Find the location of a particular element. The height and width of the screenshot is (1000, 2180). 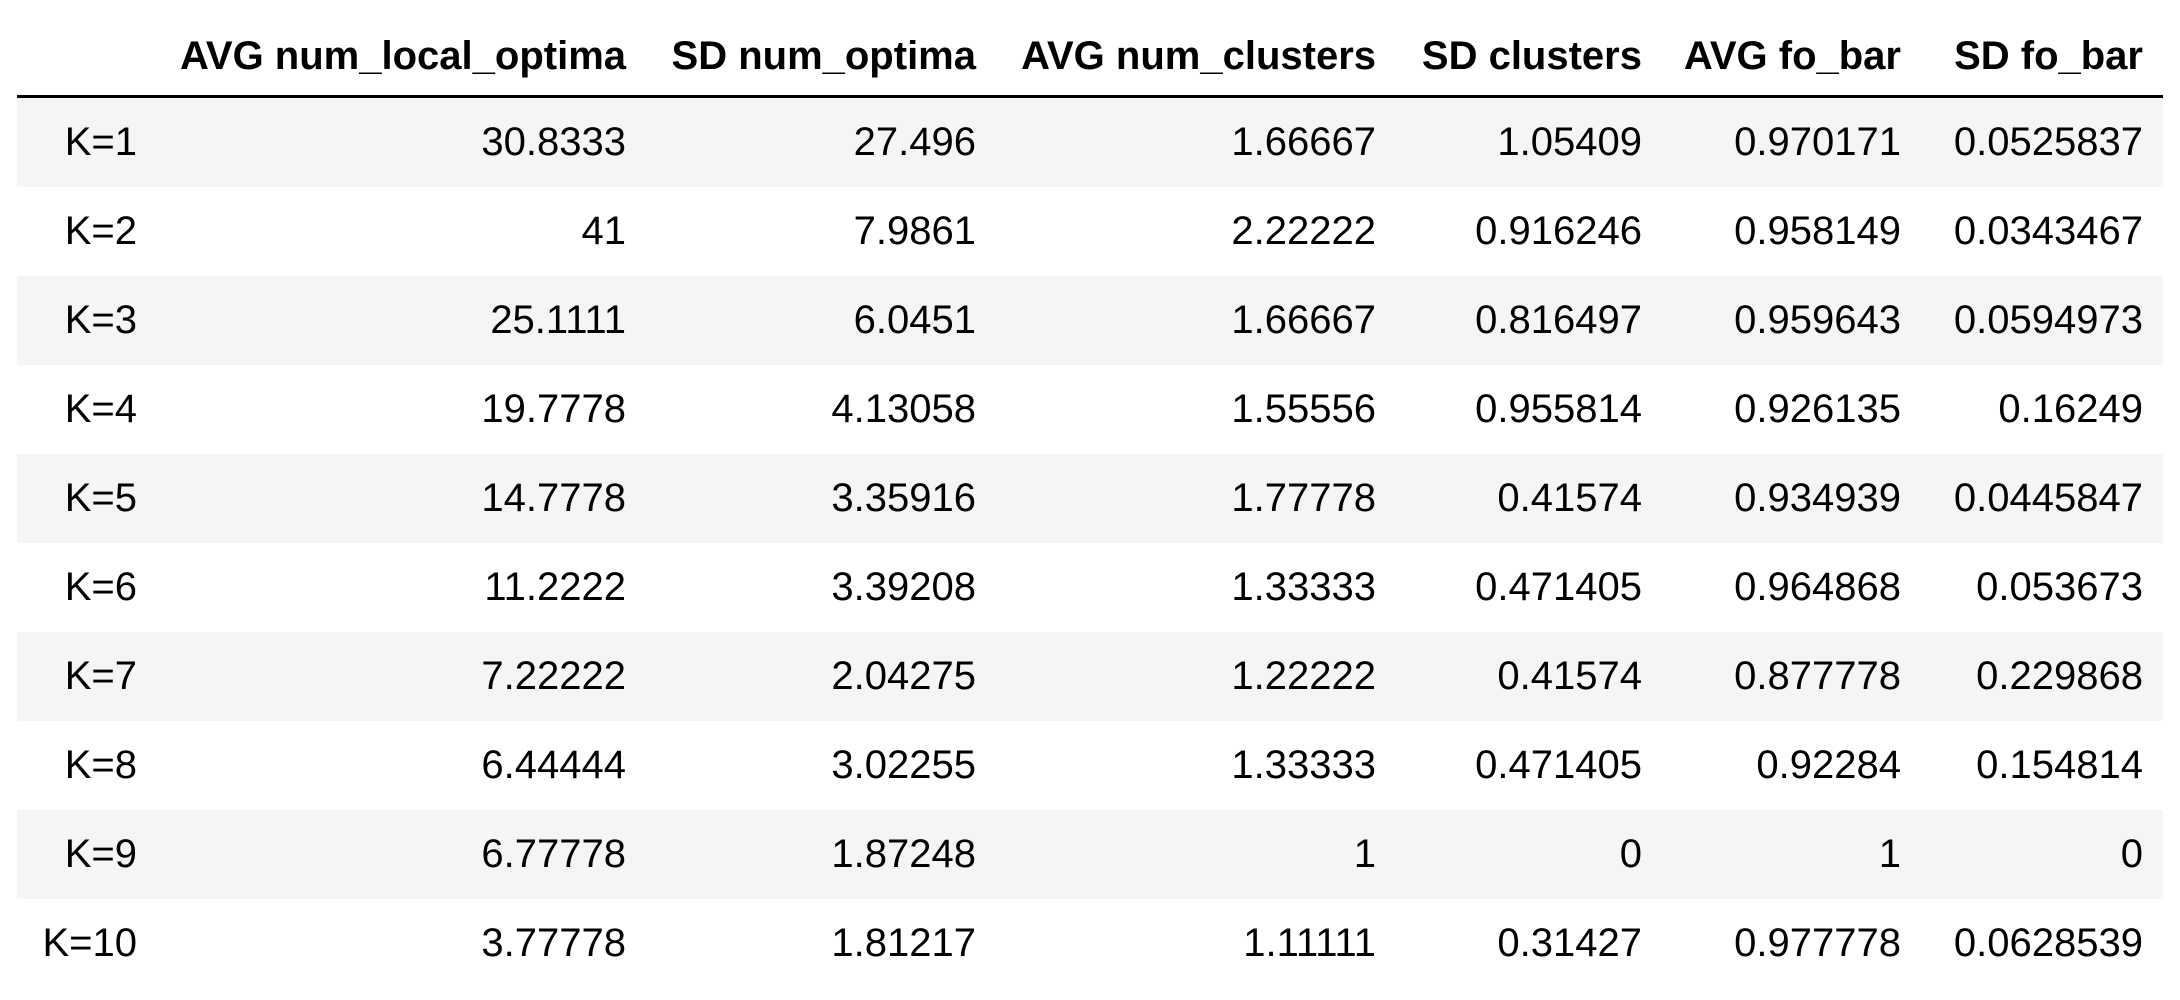

table-cell: 4.13058 is located at coordinates (903, 409).